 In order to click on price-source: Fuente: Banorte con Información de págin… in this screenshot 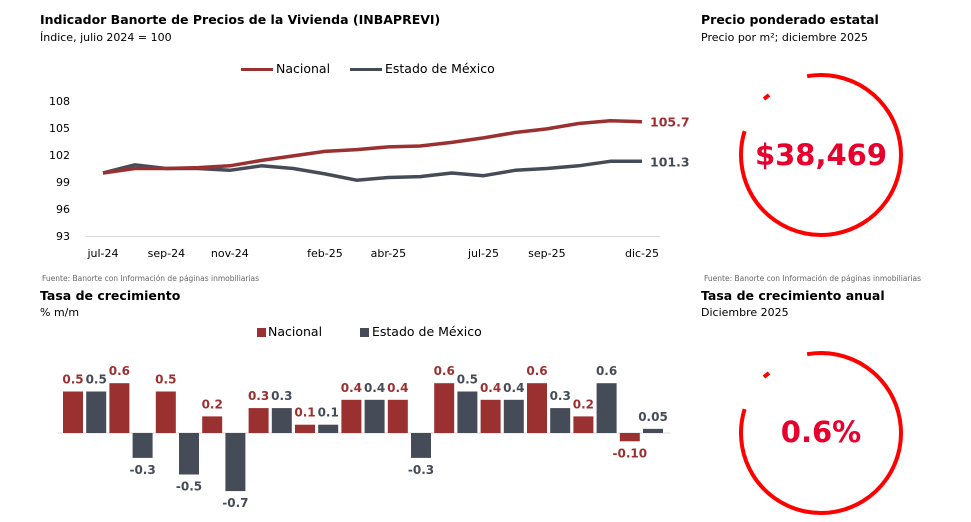, I will do `click(813, 278)`.